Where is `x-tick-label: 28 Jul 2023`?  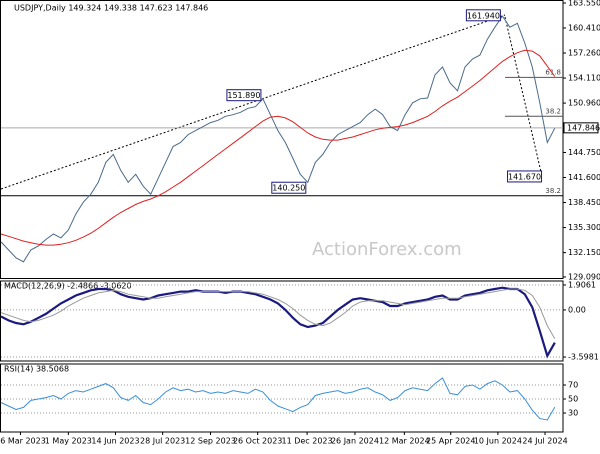 x-tick-label: 28 Jul 2023 is located at coordinates (162, 441).